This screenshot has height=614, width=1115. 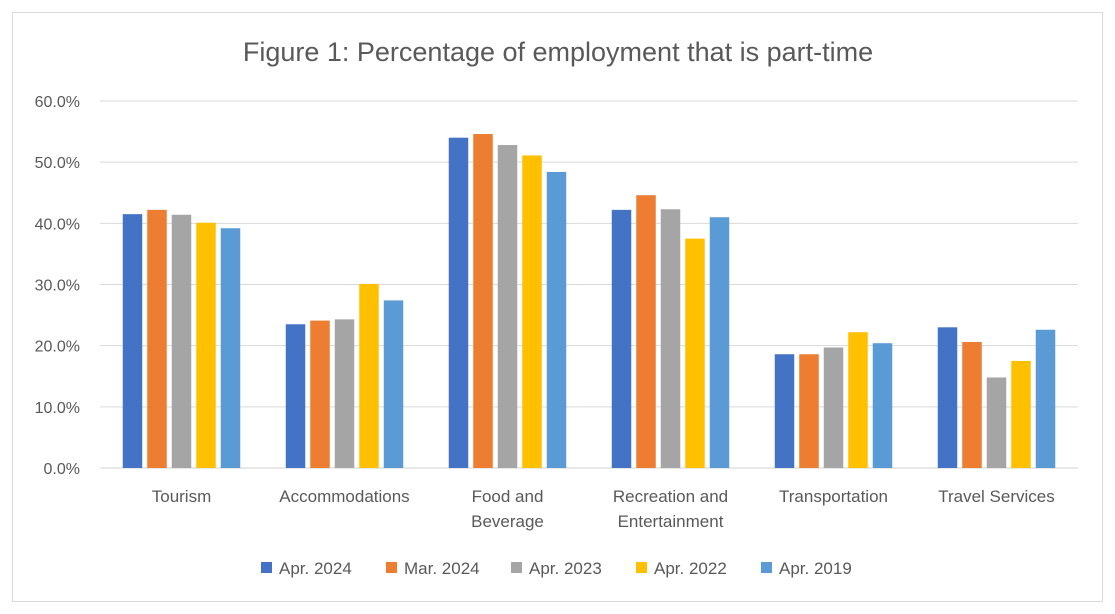 What do you see at coordinates (344, 496) in the screenshot?
I see `x-tick-label: Accommodations` at bounding box center [344, 496].